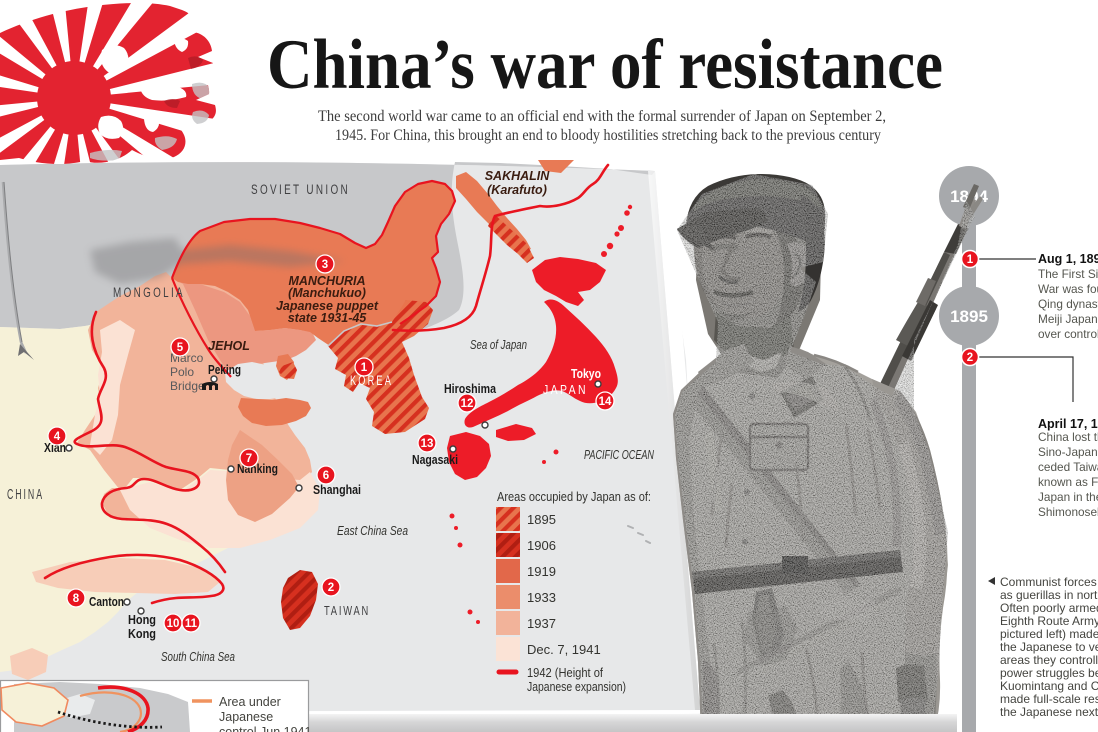 Image resolution: width=1098 pixels, height=732 pixels. I want to click on svg-text: Aug 1, 1894, so click(1068, 259).